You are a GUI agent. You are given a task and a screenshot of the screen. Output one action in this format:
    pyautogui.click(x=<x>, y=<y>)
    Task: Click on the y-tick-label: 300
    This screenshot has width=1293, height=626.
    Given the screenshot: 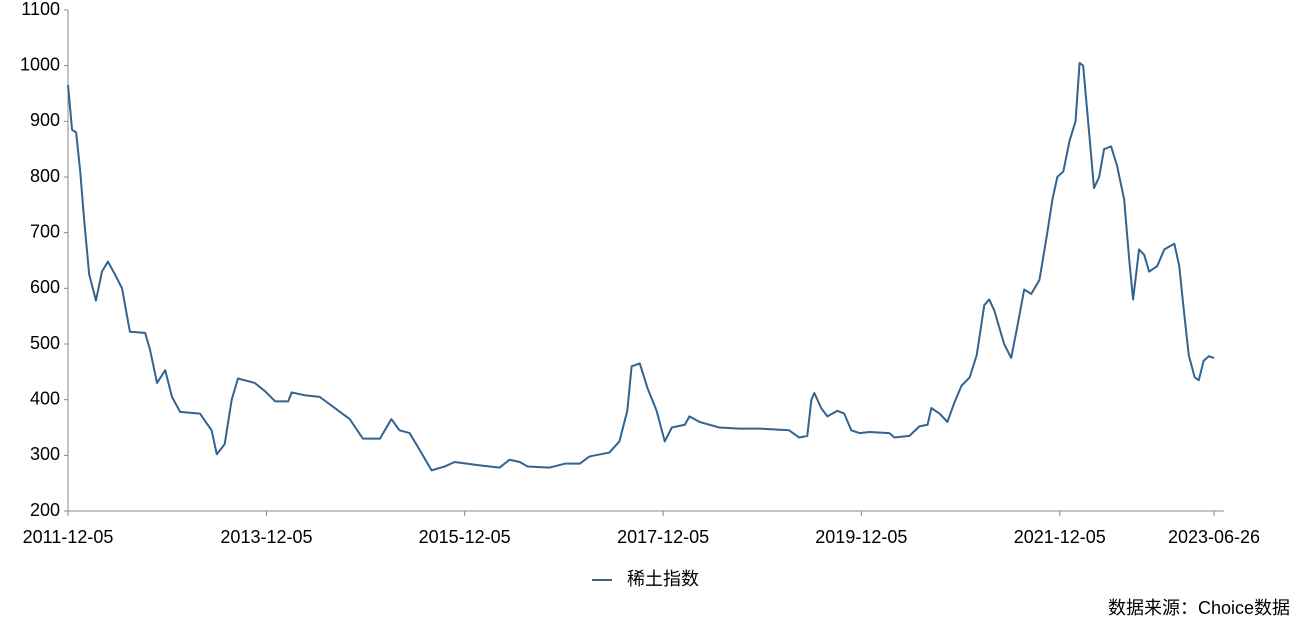 What is the action you would take?
    pyautogui.click(x=45, y=454)
    